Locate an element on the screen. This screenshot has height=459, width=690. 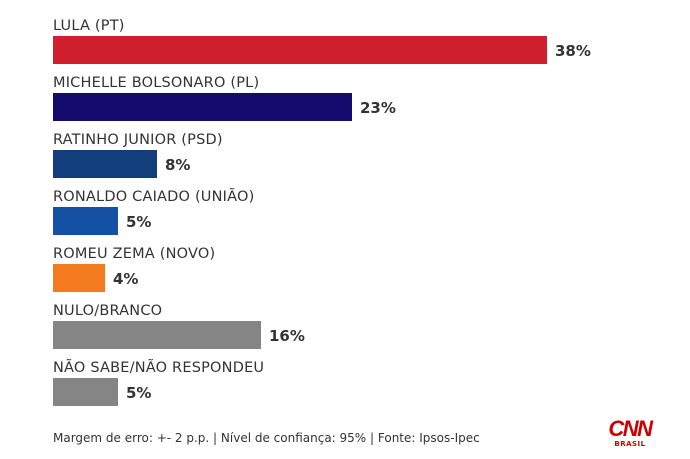
cnn-brasil-logo: CNN BRASIL is located at coordinates (630, 433).